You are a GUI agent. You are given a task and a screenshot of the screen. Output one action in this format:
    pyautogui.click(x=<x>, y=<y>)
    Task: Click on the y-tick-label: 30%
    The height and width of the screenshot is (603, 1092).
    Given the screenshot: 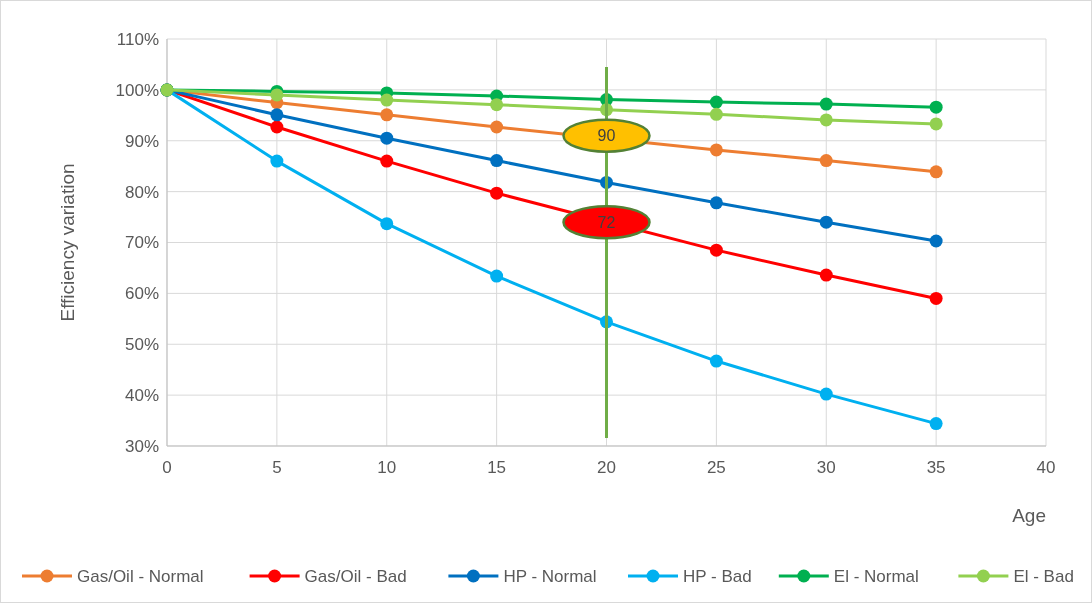 What is the action you would take?
    pyautogui.click(x=141, y=446)
    